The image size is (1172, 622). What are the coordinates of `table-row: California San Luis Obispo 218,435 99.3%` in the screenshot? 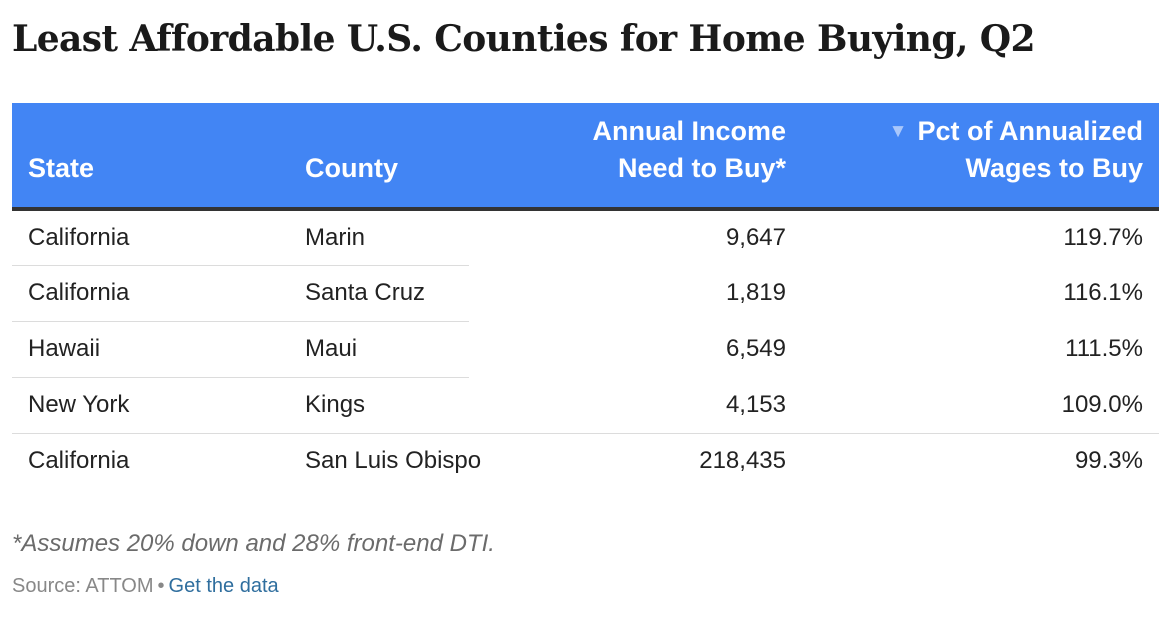 It's located at (585, 461).